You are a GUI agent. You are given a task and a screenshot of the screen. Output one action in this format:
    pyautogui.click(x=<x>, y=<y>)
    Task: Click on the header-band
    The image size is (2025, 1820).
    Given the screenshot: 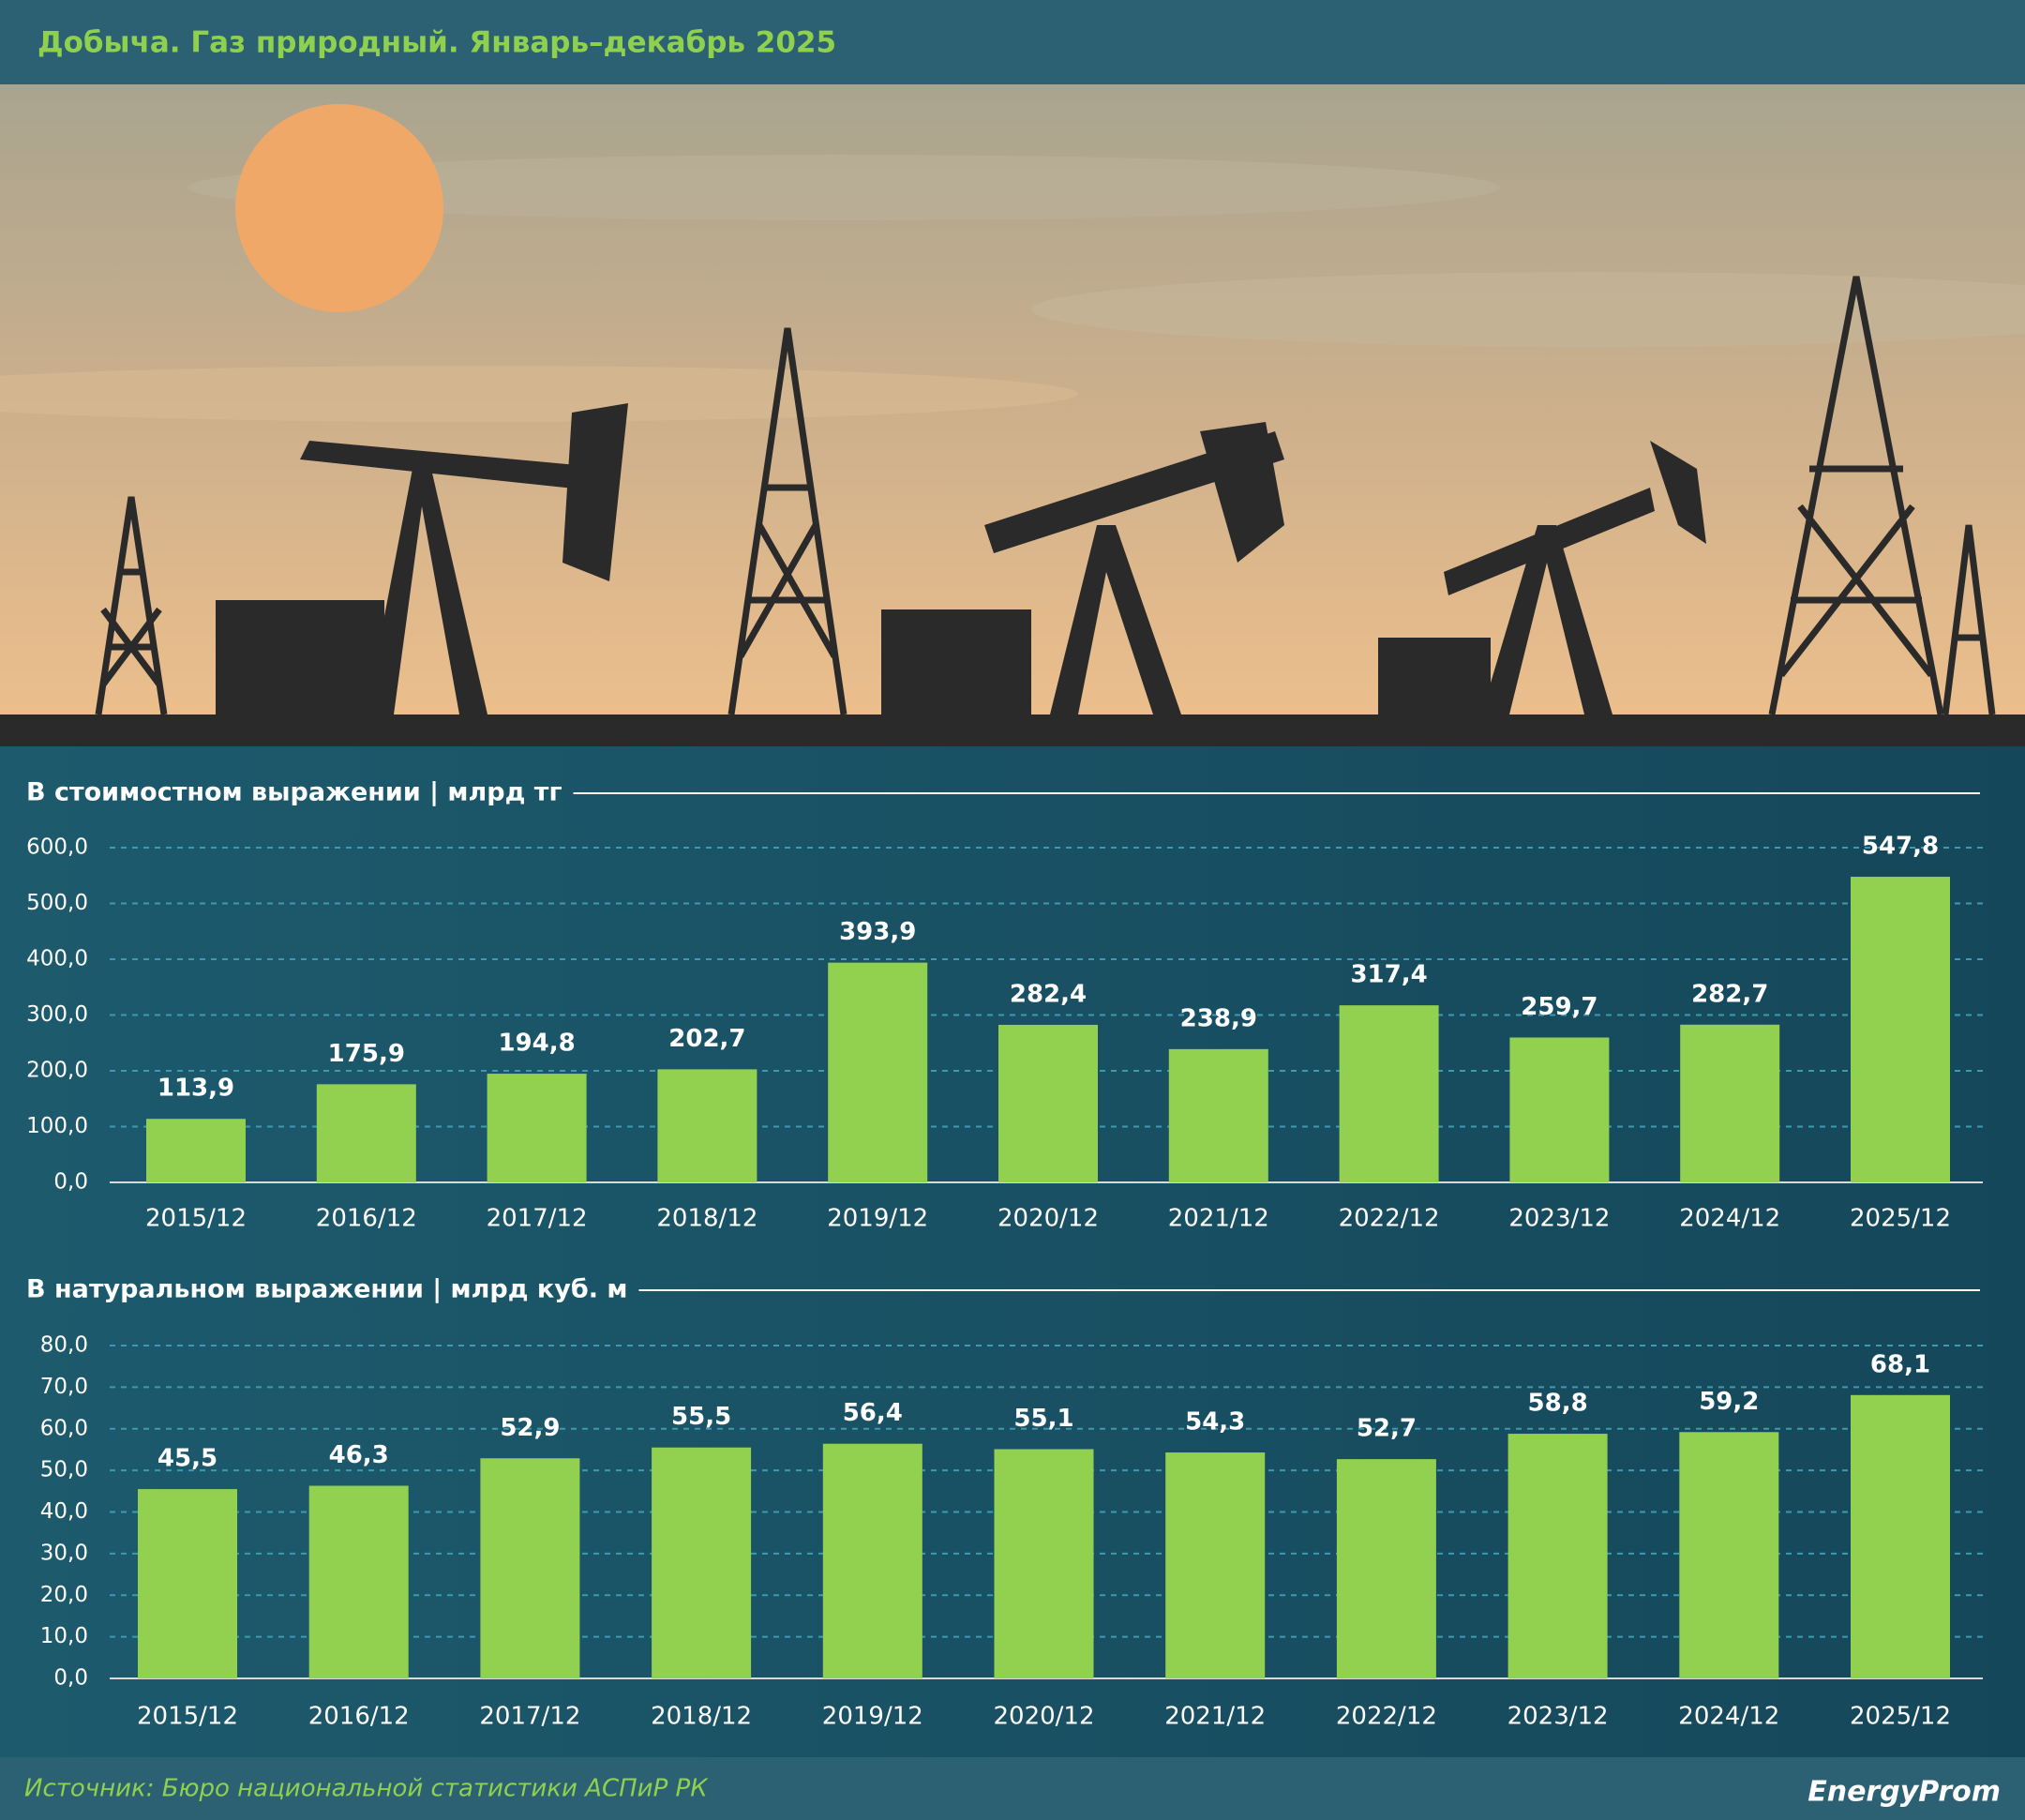 What is the action you would take?
    pyautogui.click(x=1012, y=42)
    